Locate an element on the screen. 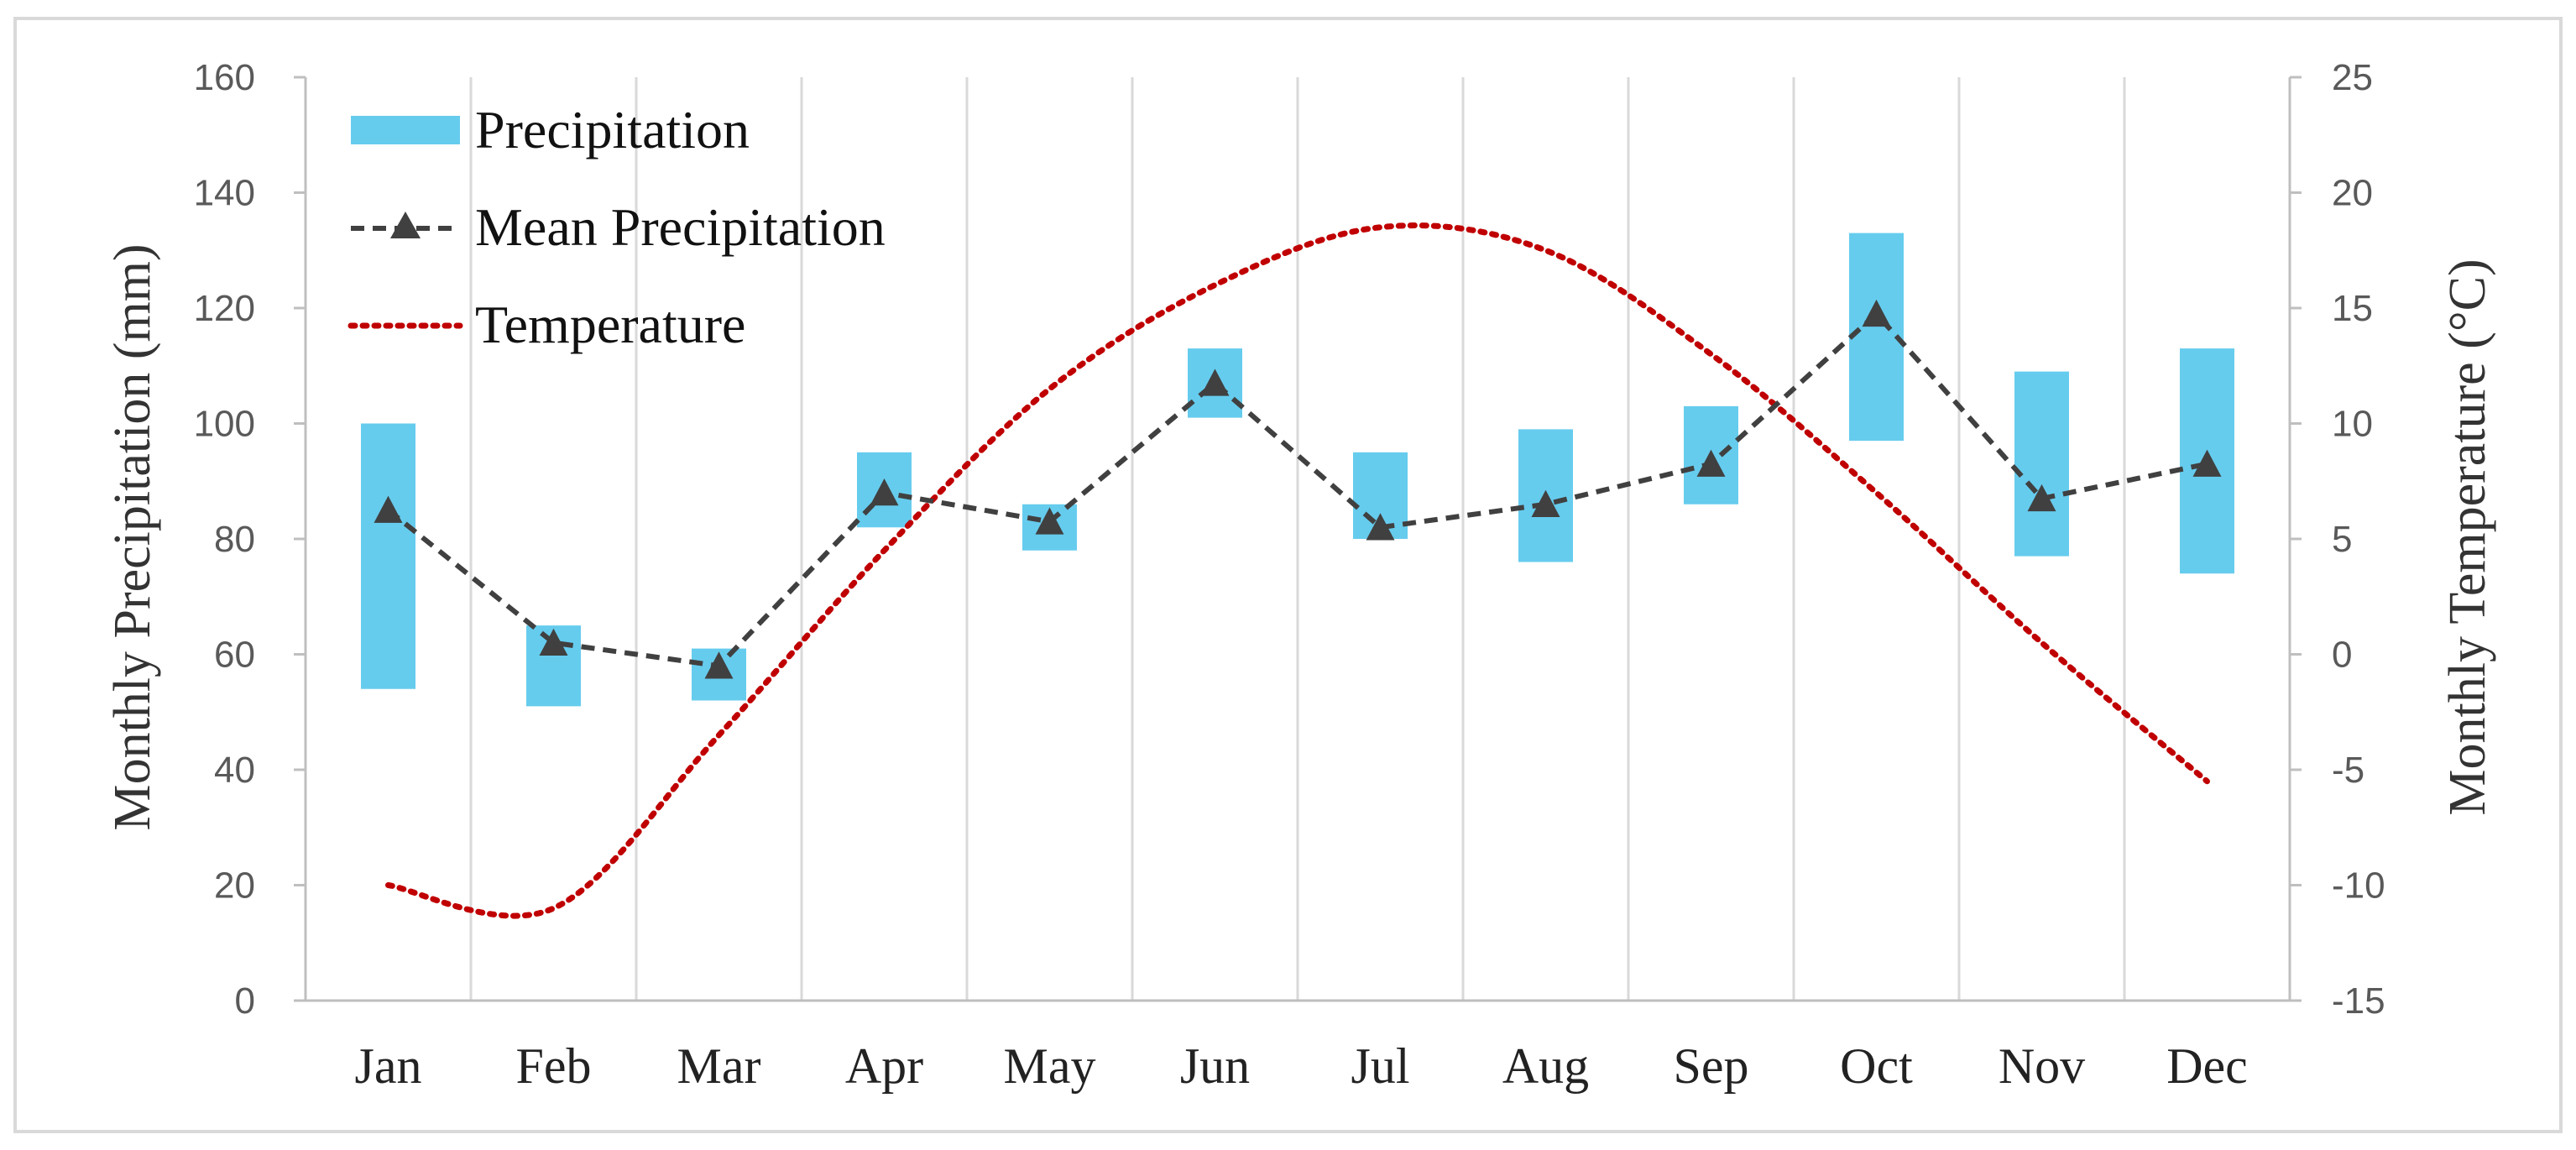  x-tick-label: Jun is located at coordinates (1215, 1066).